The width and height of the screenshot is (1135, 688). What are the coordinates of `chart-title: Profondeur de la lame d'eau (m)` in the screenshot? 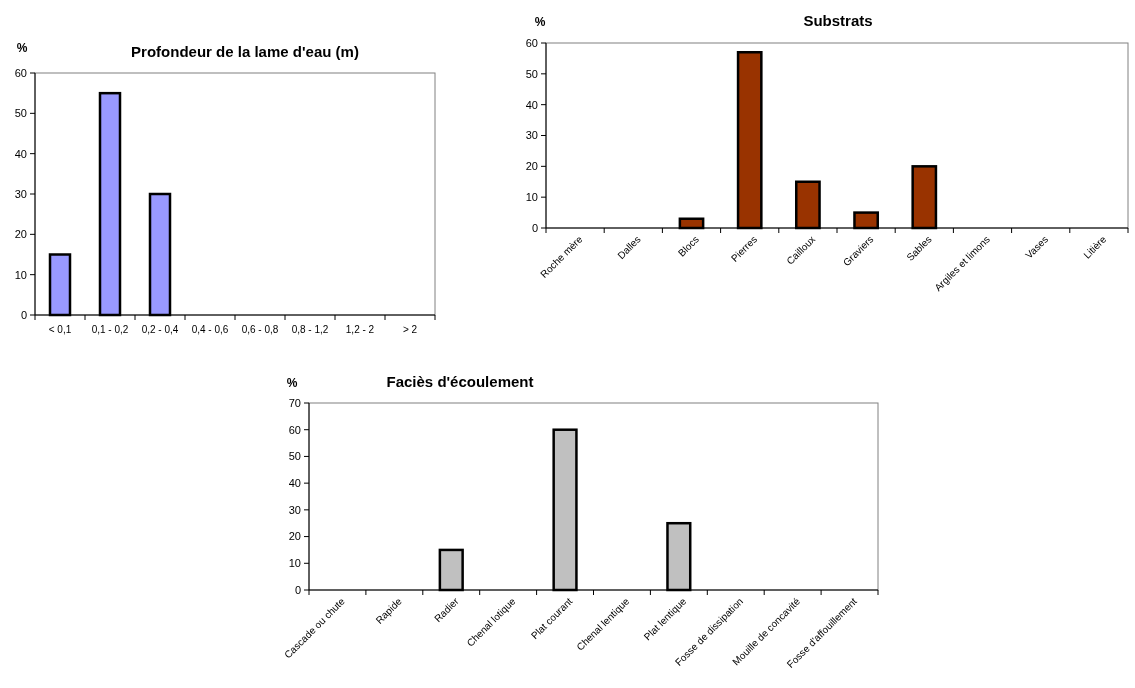 It's located at (245, 51).